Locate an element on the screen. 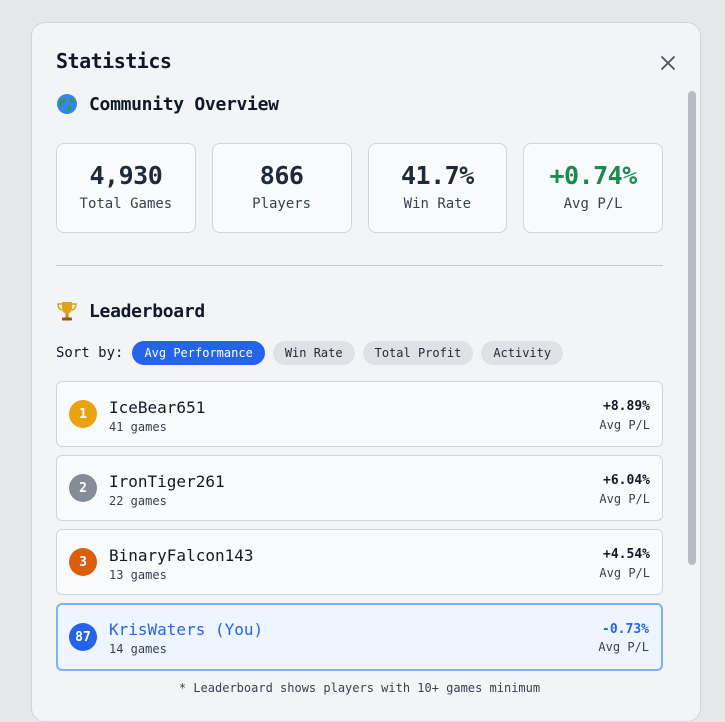 This screenshot has height=722, width=725. rank-badge: 1 is located at coordinates (83, 414).